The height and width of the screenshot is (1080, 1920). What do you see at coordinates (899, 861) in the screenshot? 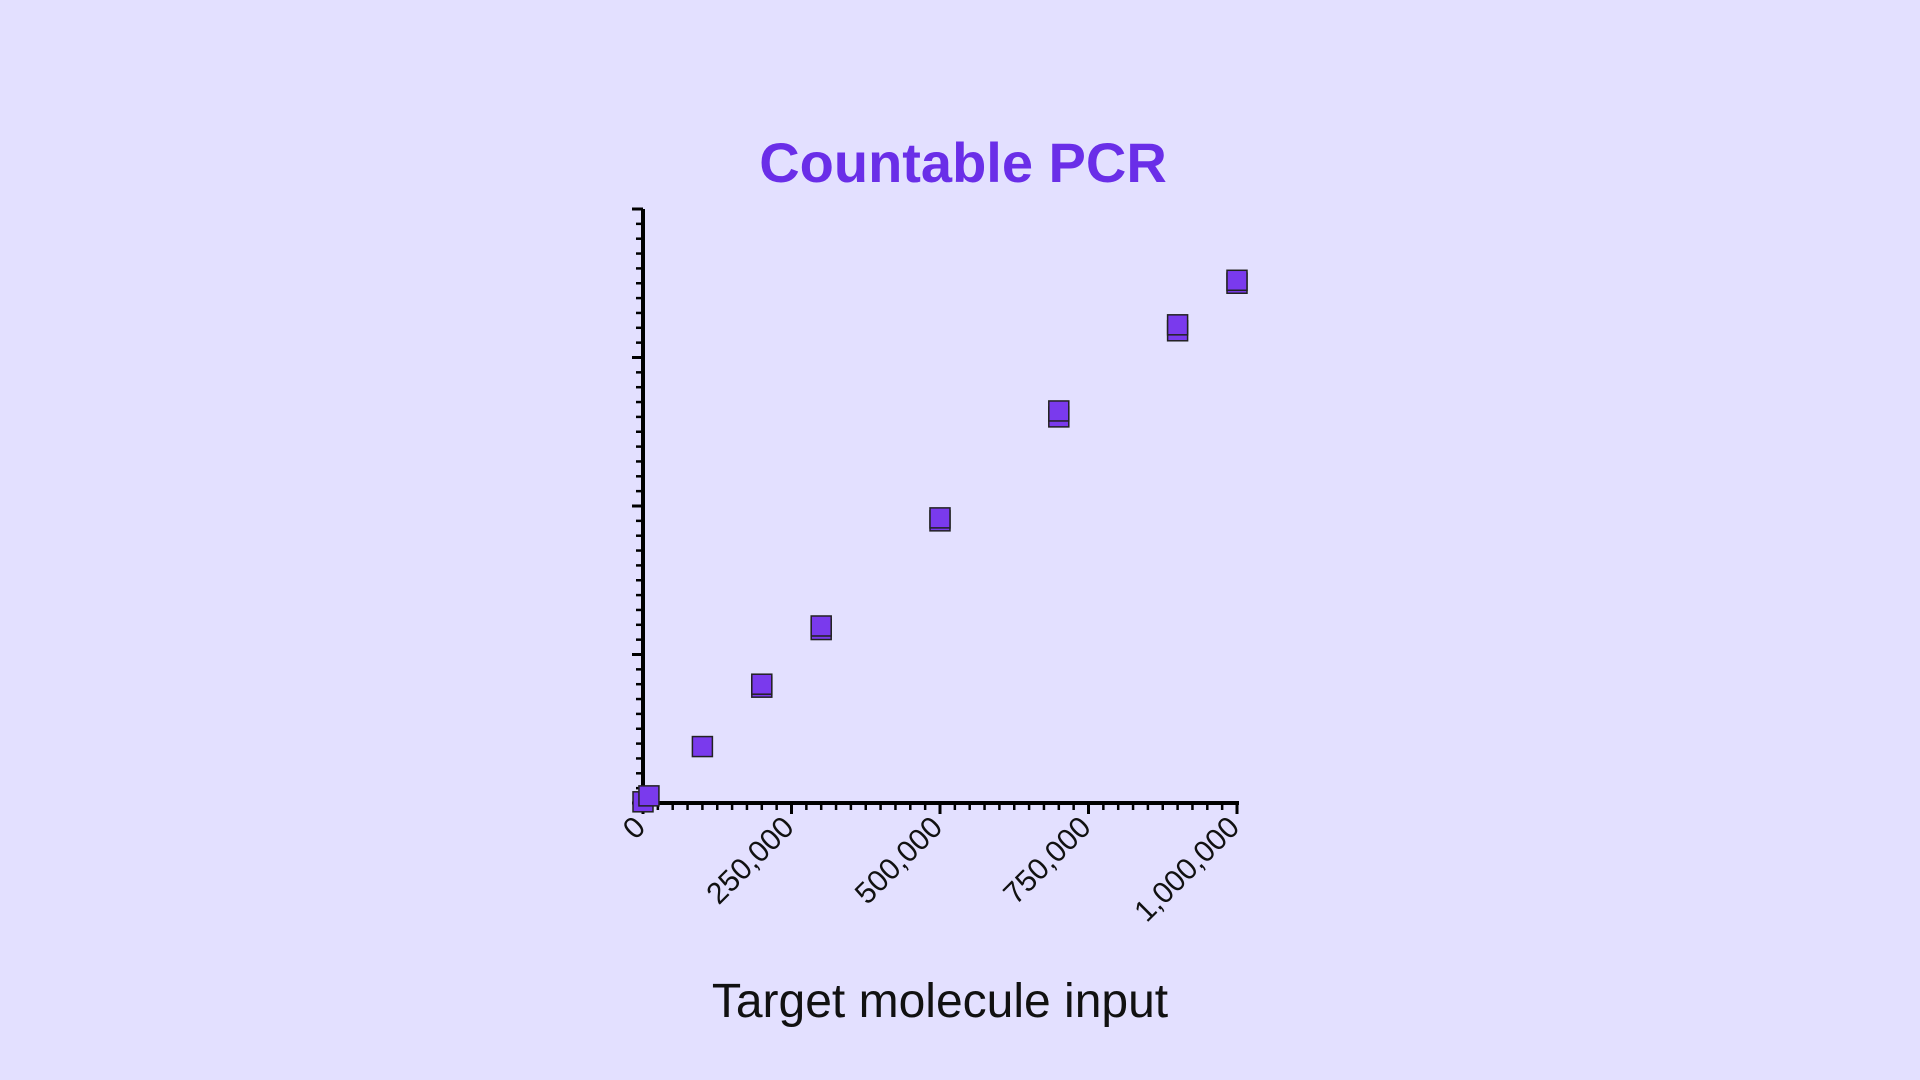
I see `x-tick-label: 500,000` at bounding box center [899, 861].